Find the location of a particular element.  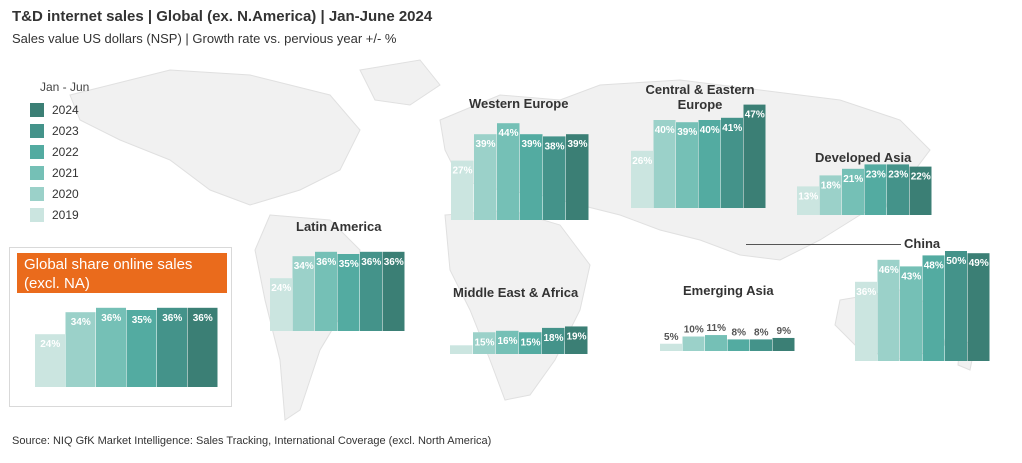

bar-2-2020 is located at coordinates (485, 177).